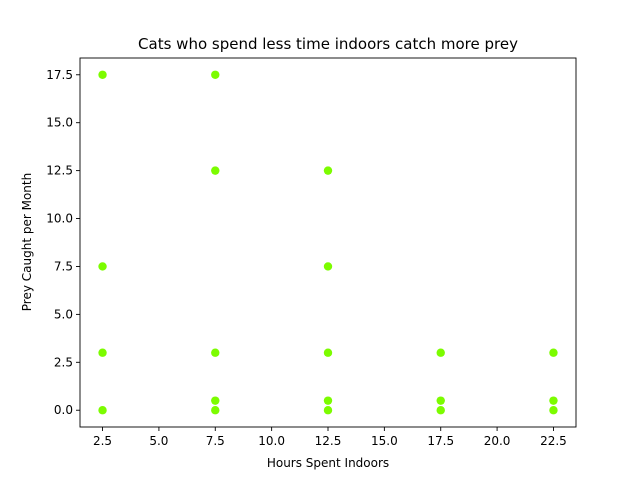 The image size is (640, 484). Describe the element at coordinates (63, 314) in the screenshot. I see `y-tick-label: 5.0` at that location.